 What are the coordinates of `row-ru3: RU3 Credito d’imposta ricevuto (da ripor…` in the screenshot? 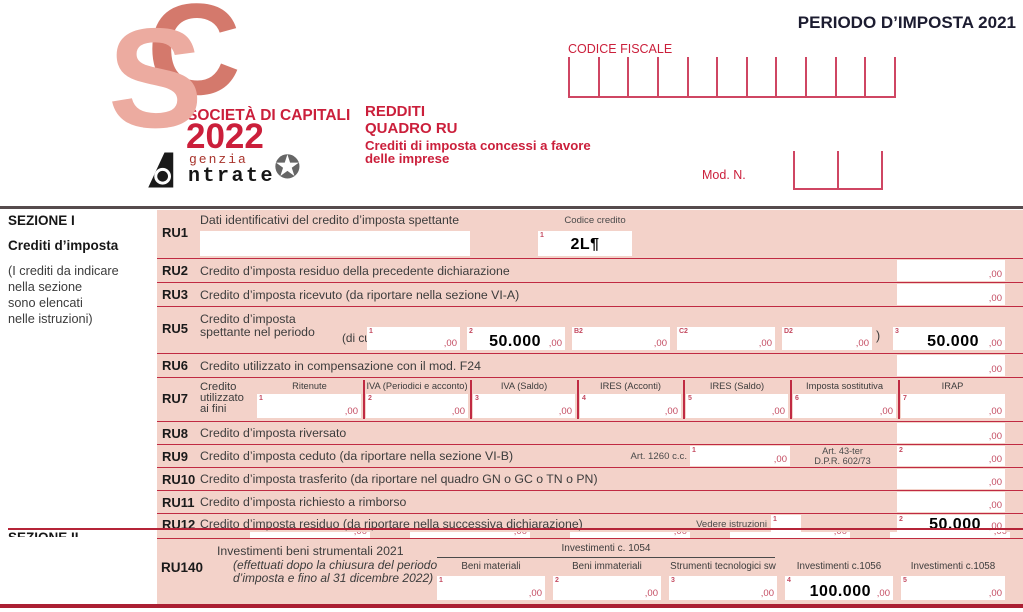 It's located at (590, 295).